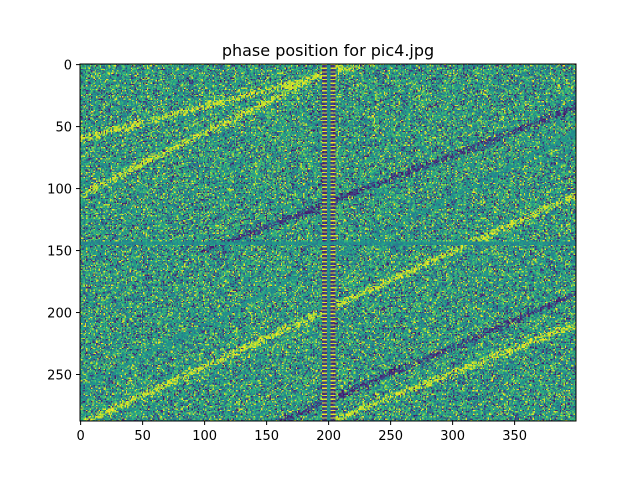 This screenshot has width=640, height=480. Describe the element at coordinates (80, 436) in the screenshot. I see `x-tick-label: 0` at that location.